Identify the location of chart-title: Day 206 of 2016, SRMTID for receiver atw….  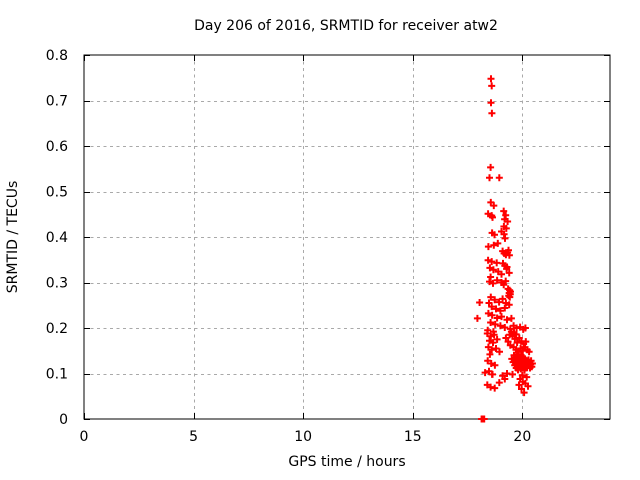
(346, 26).